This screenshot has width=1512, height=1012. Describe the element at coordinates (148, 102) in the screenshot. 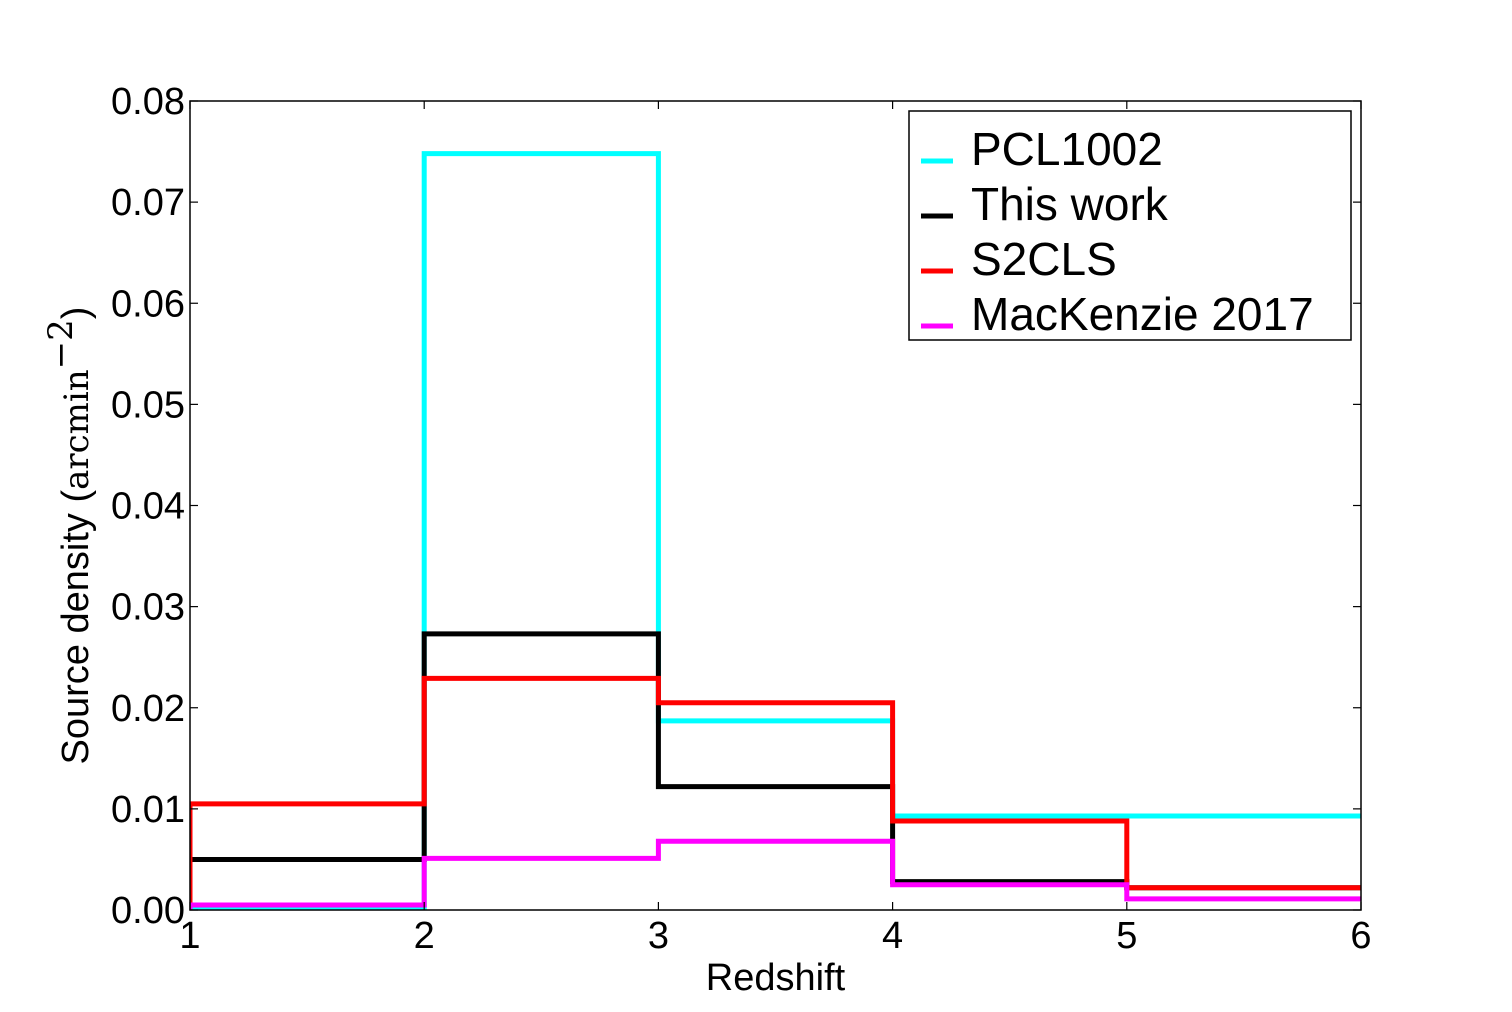

I see `y-tick-label: 0.08` at that location.